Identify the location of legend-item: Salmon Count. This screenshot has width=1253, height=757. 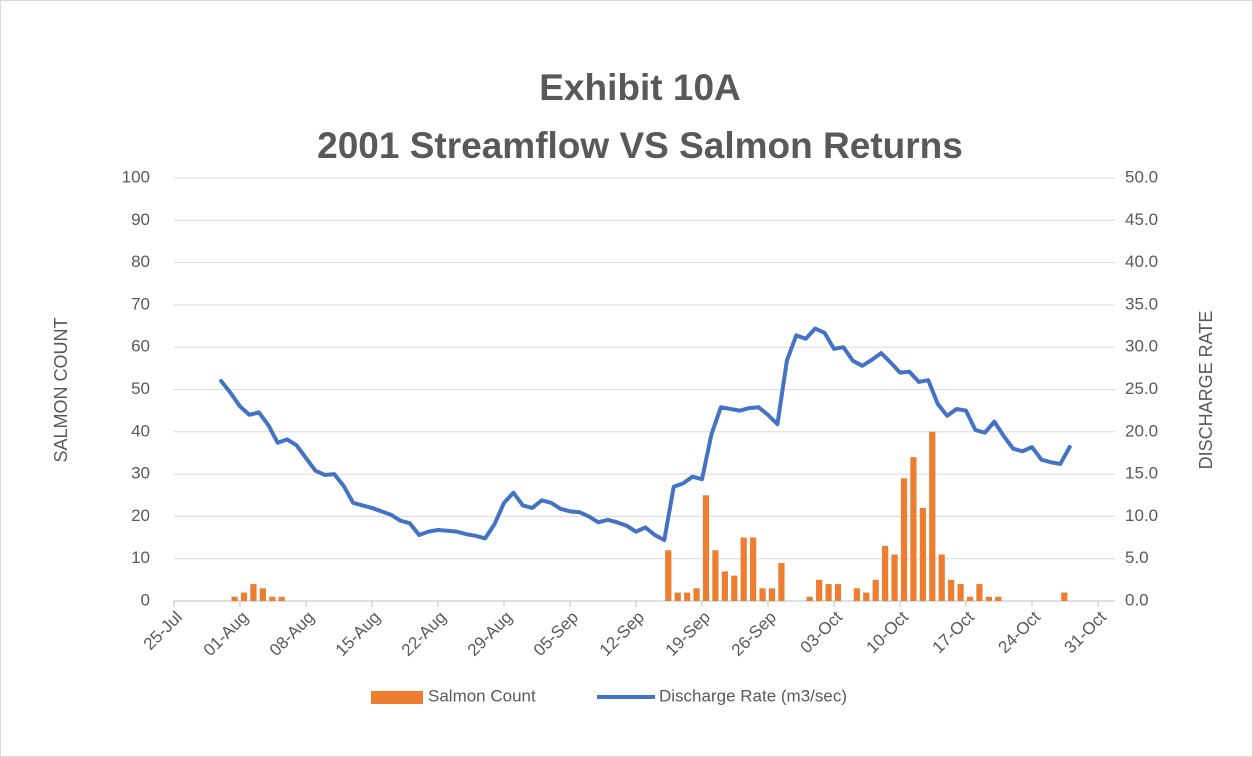
(453, 695).